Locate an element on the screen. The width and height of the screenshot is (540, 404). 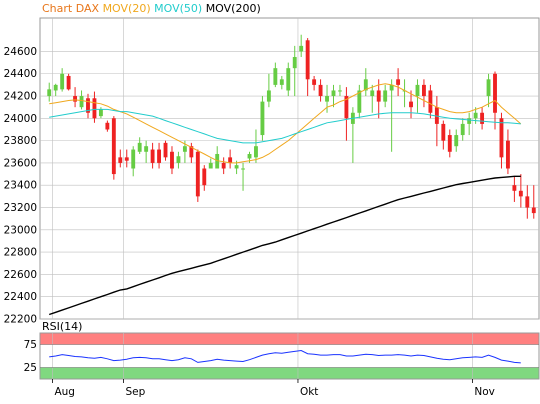
legend-mov20: MOV(20) is located at coordinates (127, 8).